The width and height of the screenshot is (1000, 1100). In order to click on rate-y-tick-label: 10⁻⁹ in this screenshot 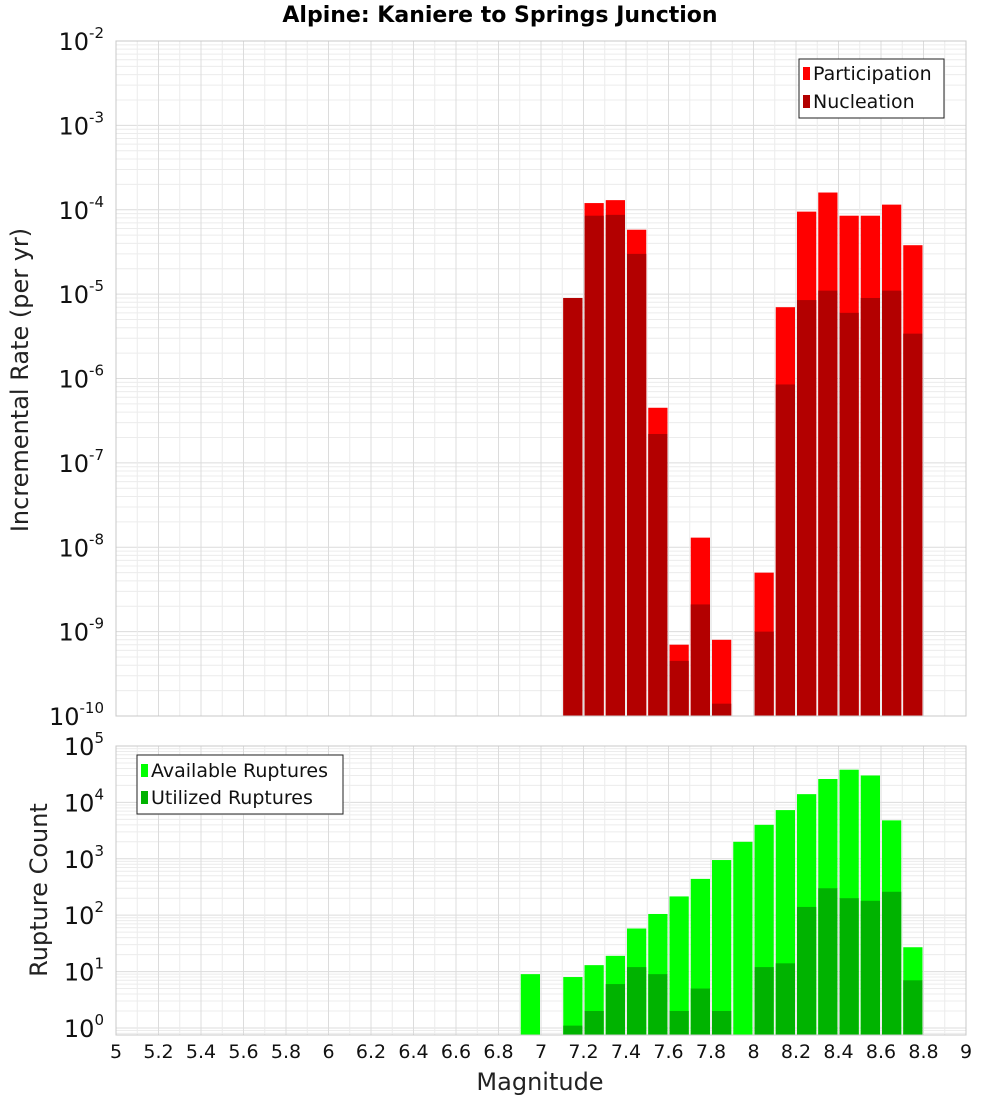, I will do `click(81, 631)`.